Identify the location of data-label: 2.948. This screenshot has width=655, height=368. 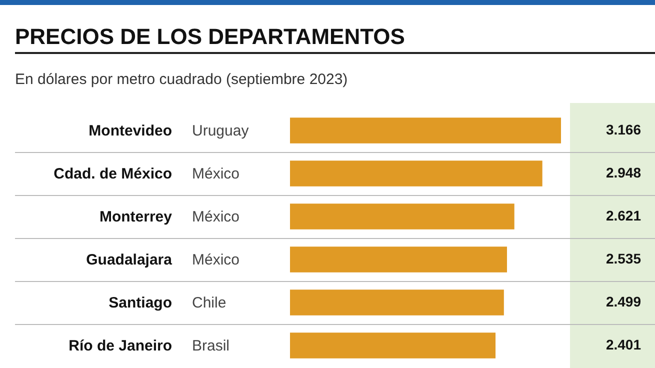
(624, 172).